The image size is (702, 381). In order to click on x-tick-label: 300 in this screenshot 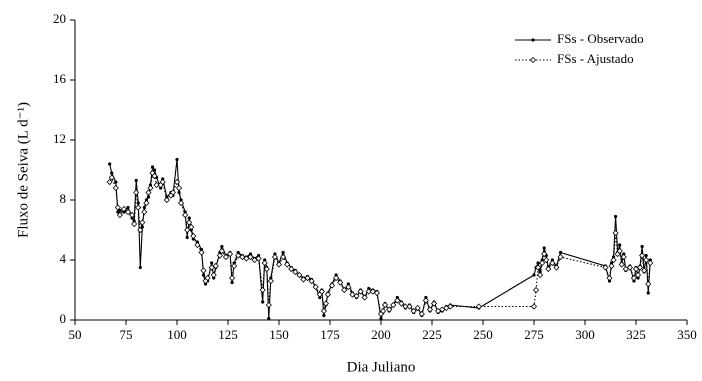, I will do `click(585, 334)`.